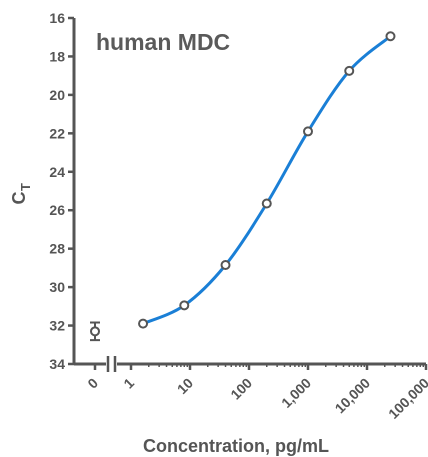 The height and width of the screenshot is (457, 428). I want to click on y-axis: 16 18 20 22 24 26 28 30 32 34, so click(62, 191).